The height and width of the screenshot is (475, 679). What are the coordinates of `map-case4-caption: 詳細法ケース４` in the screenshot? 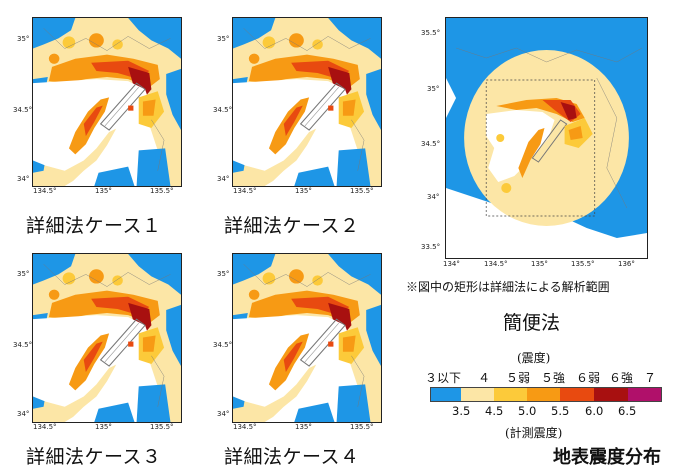 It's located at (292, 457).